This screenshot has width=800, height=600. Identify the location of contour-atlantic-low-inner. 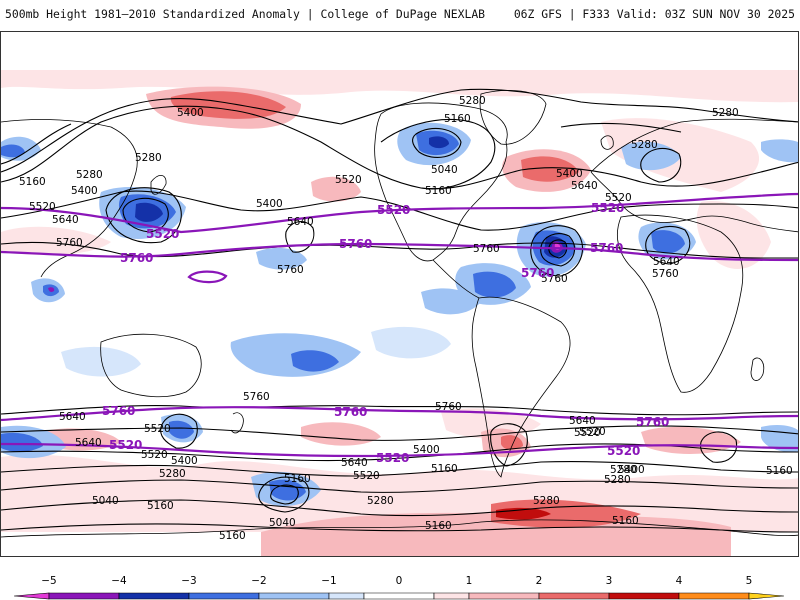
(558, 249).